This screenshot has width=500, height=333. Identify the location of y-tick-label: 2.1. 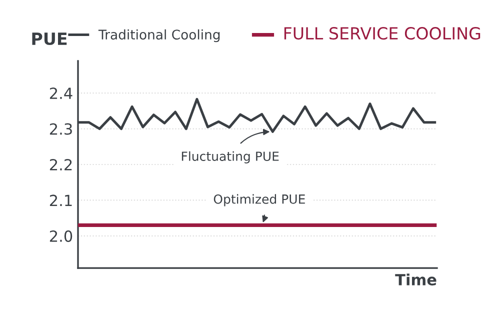
(61, 200).